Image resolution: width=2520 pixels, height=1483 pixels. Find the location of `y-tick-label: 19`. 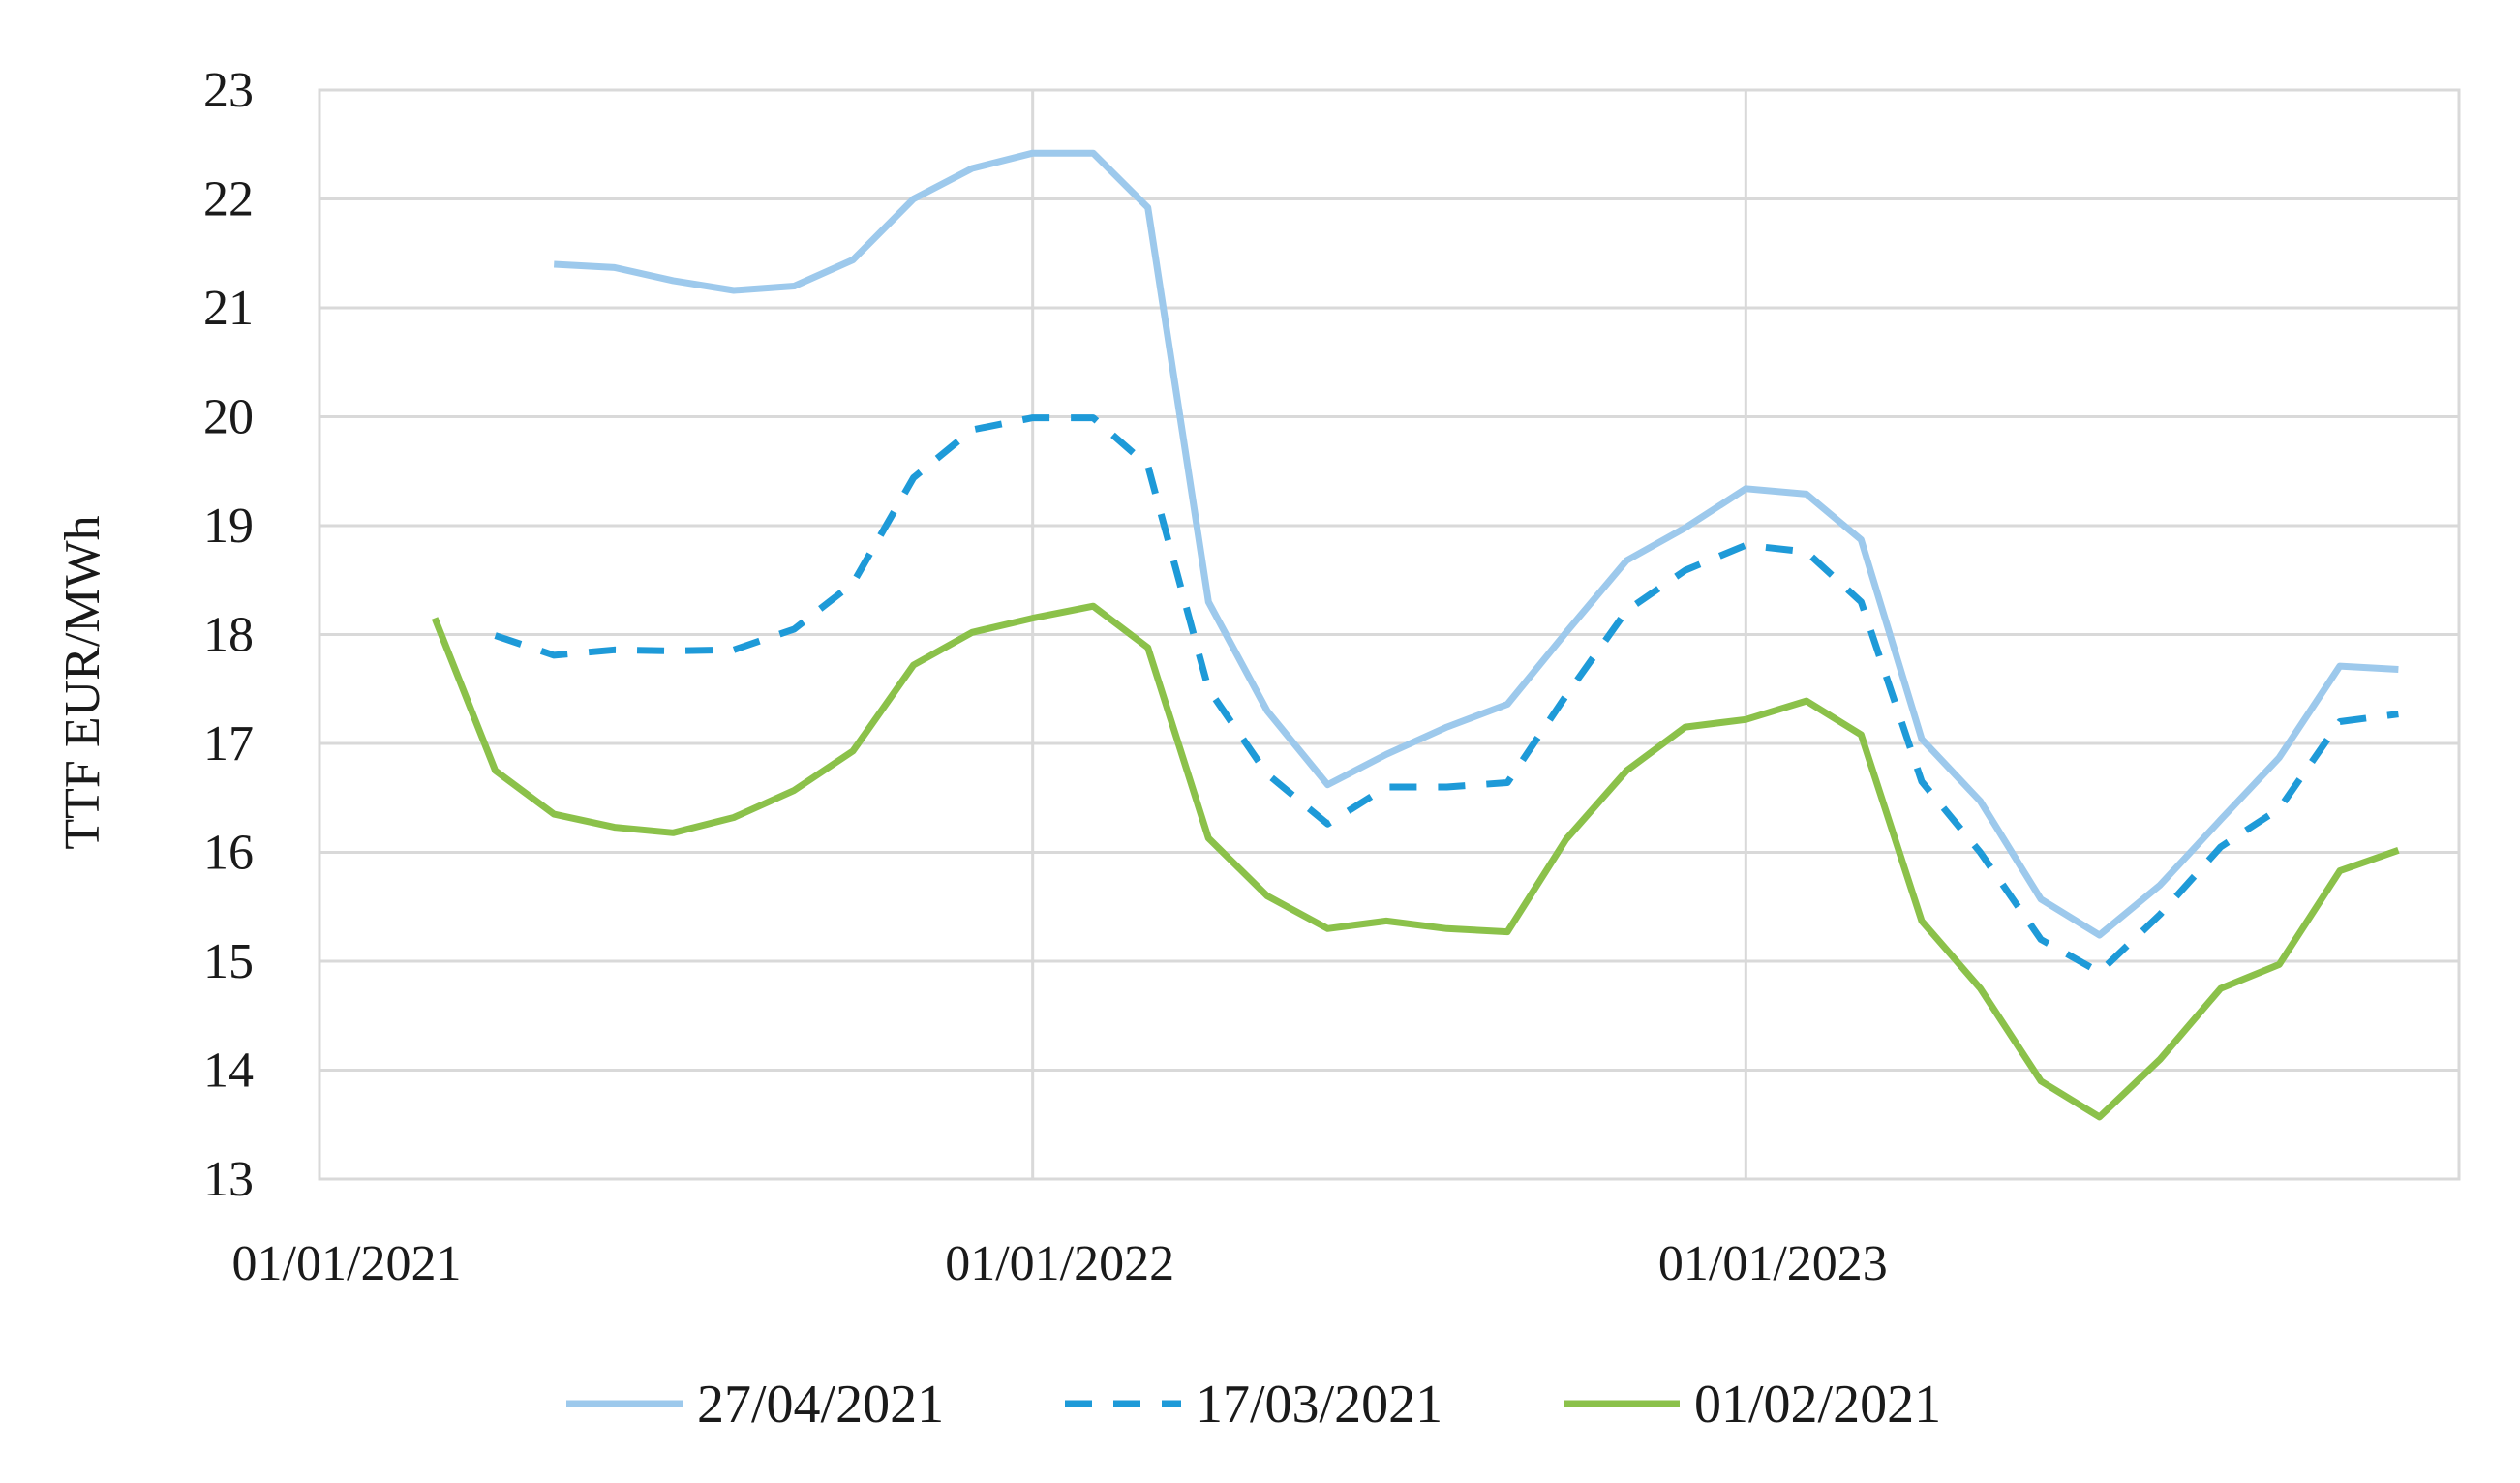

y-tick-label: 19 is located at coordinates (228, 527).